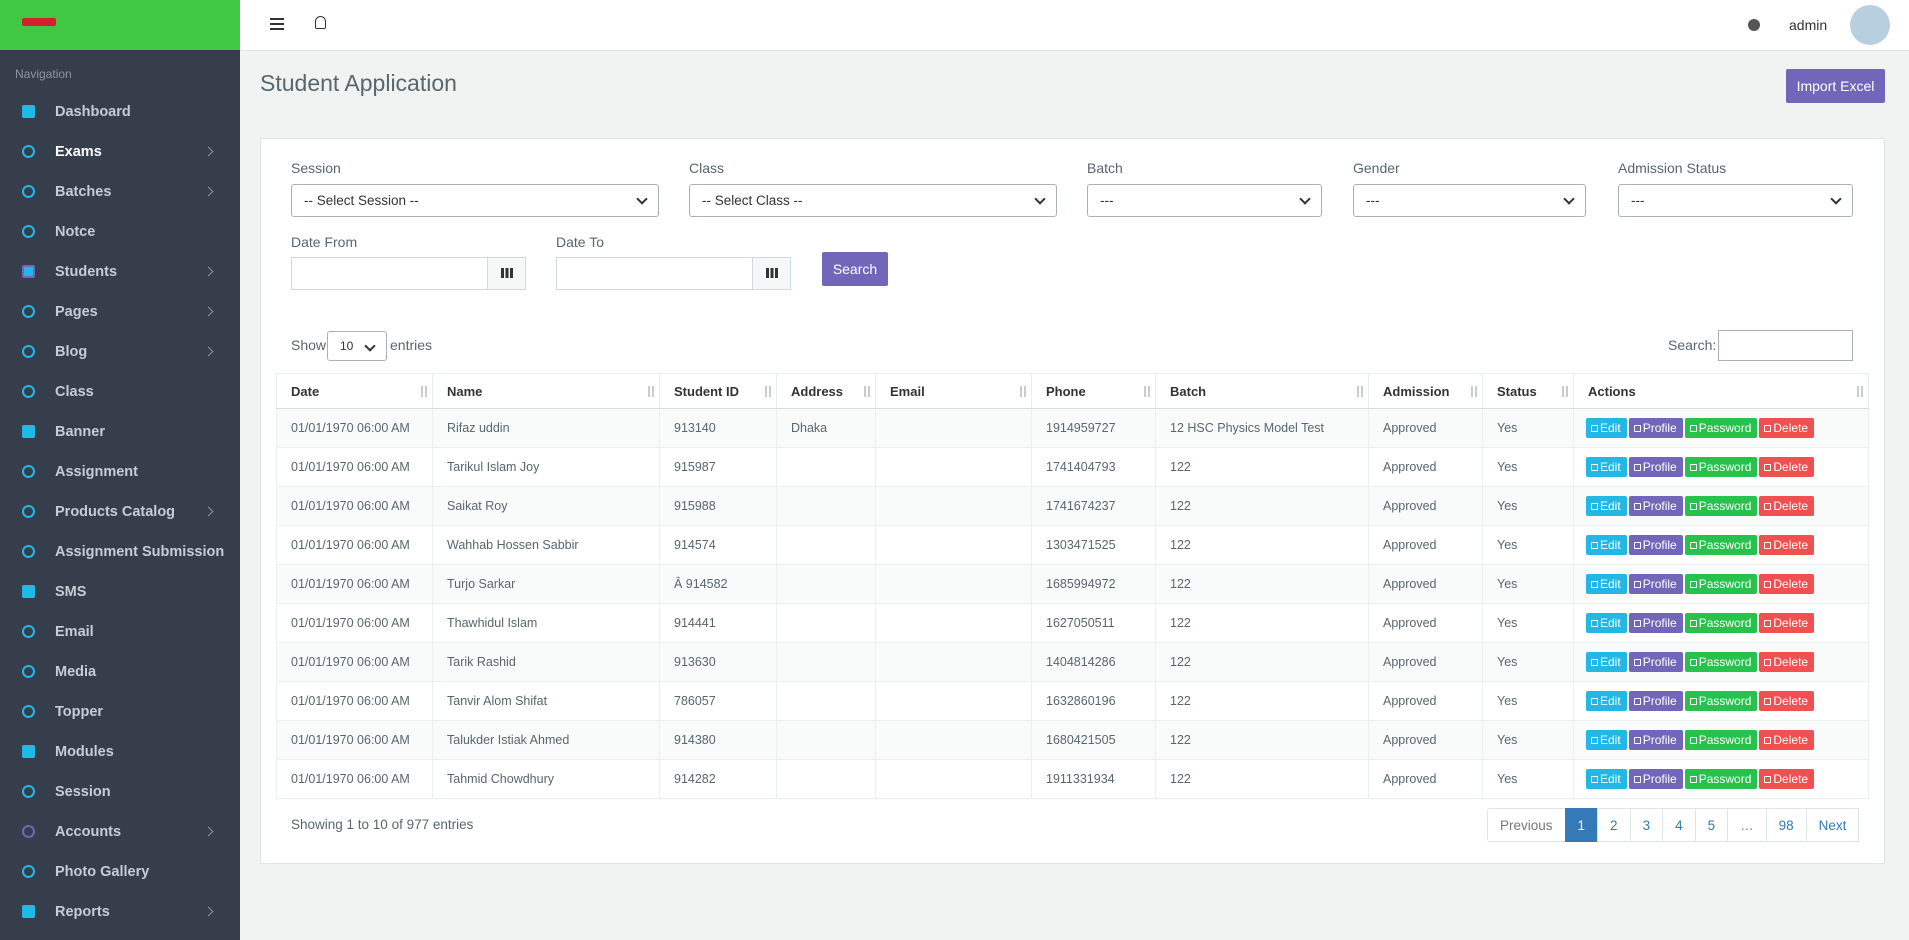 The height and width of the screenshot is (940, 1909). What do you see at coordinates (1093, 391) in the screenshot?
I see `column-header: Phone` at bounding box center [1093, 391].